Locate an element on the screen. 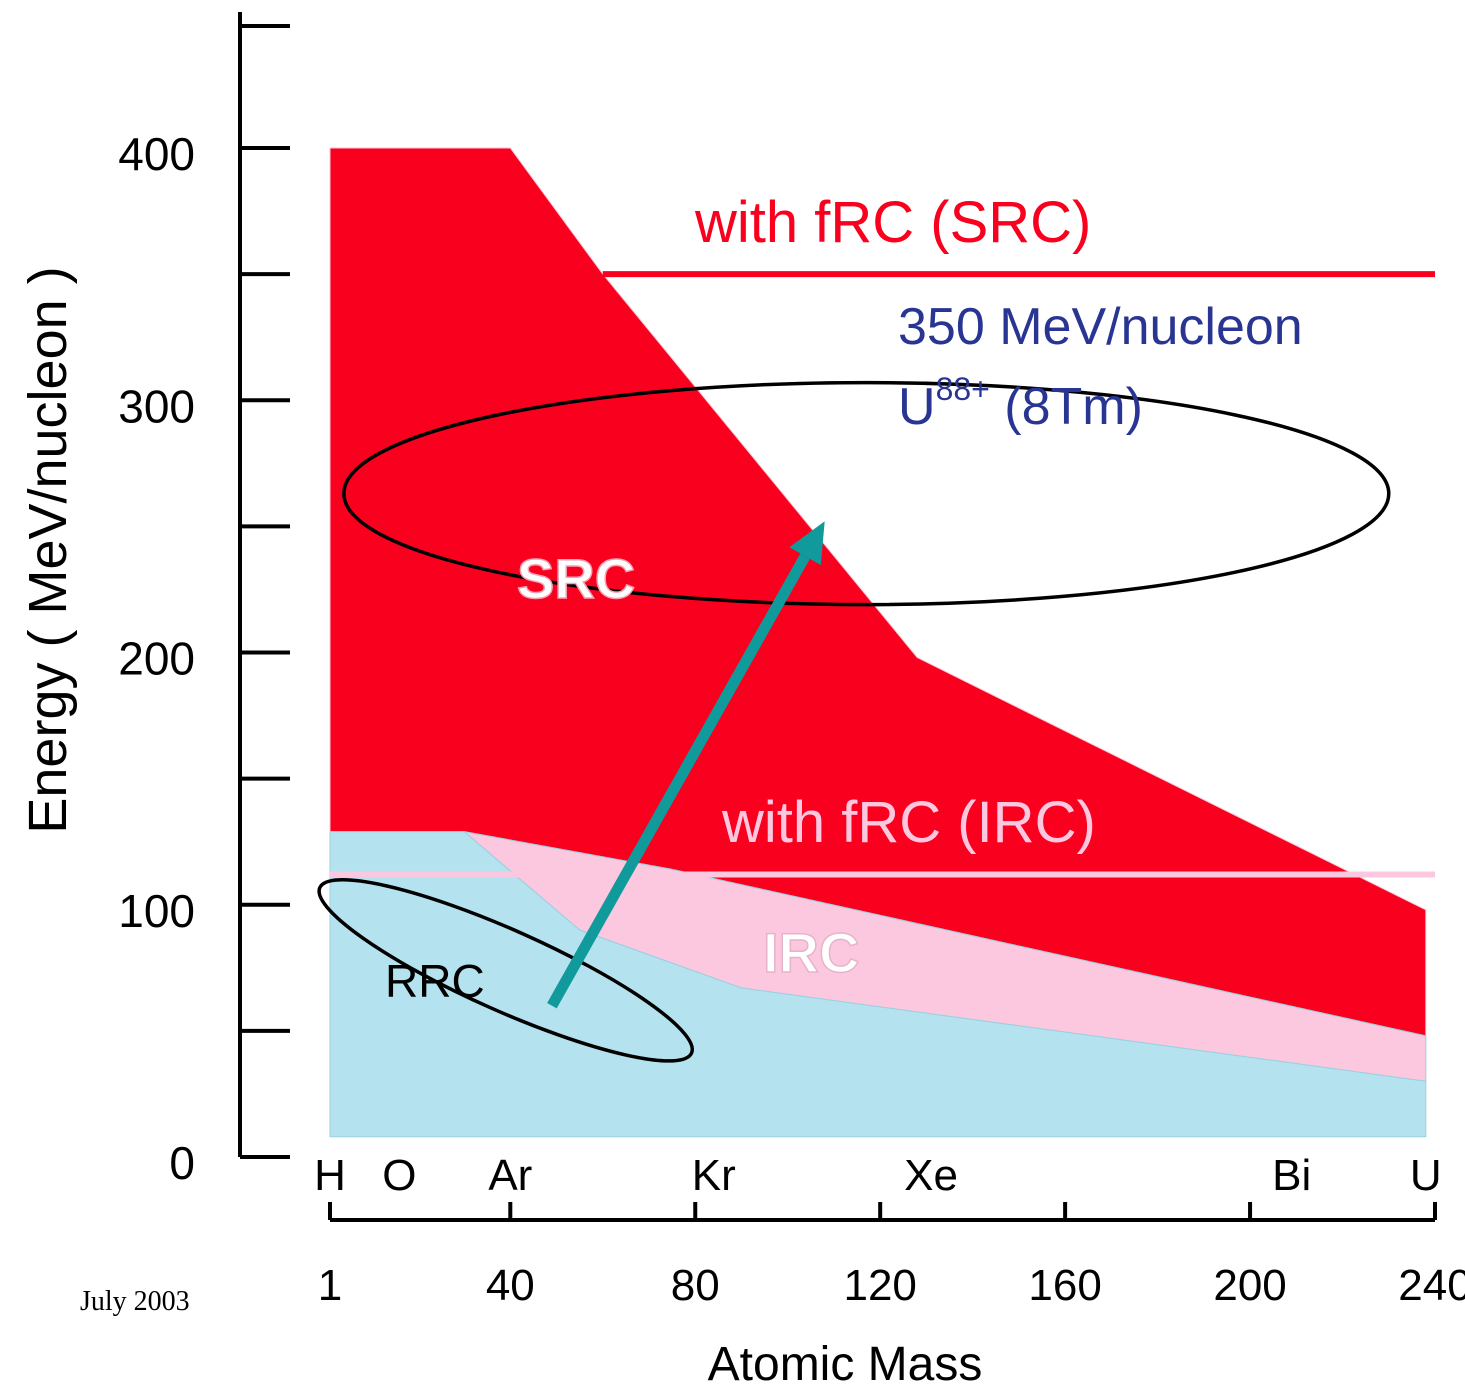 This screenshot has height=1389, width=1465. region-label-src: SRC is located at coordinates (576, 578).